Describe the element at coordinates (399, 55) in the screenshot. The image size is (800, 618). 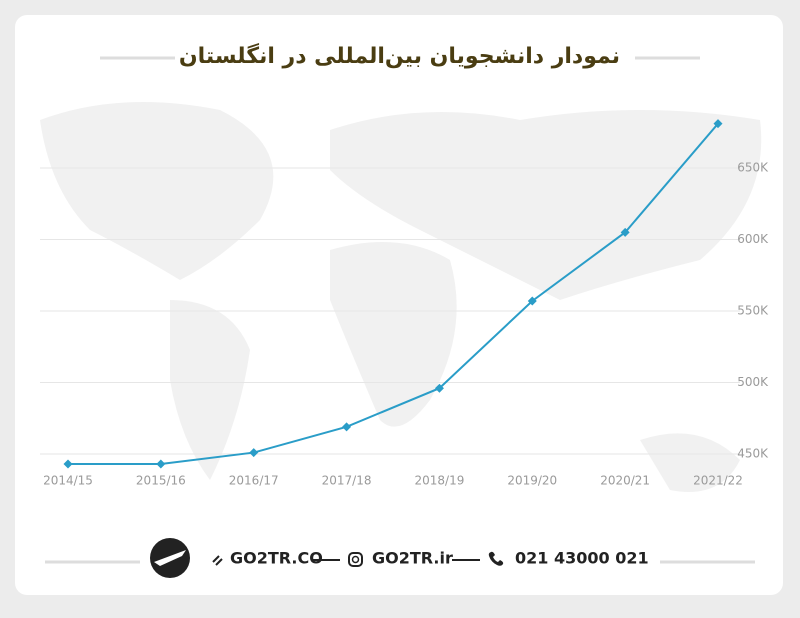
I see `chart-title: نمودار دانشجویان بین‌المللی در انگلستان` at that location.